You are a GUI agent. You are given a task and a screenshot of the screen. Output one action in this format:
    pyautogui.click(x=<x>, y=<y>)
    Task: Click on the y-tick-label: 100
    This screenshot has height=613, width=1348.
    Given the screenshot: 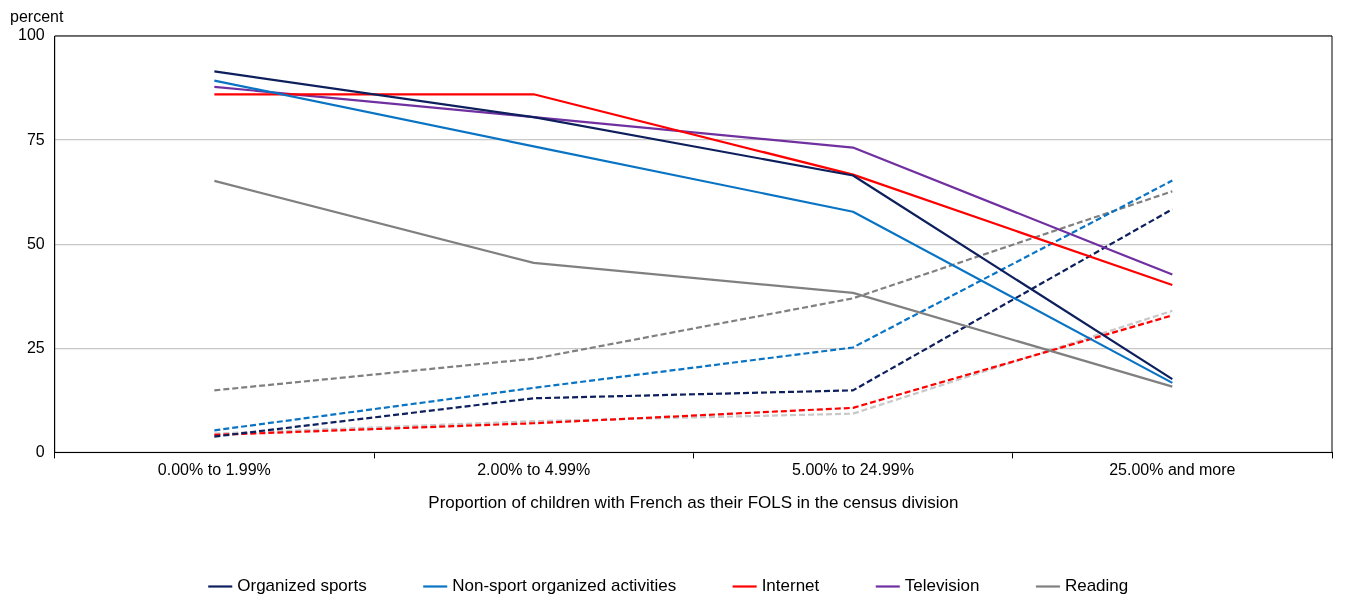 What is the action you would take?
    pyautogui.click(x=31, y=35)
    